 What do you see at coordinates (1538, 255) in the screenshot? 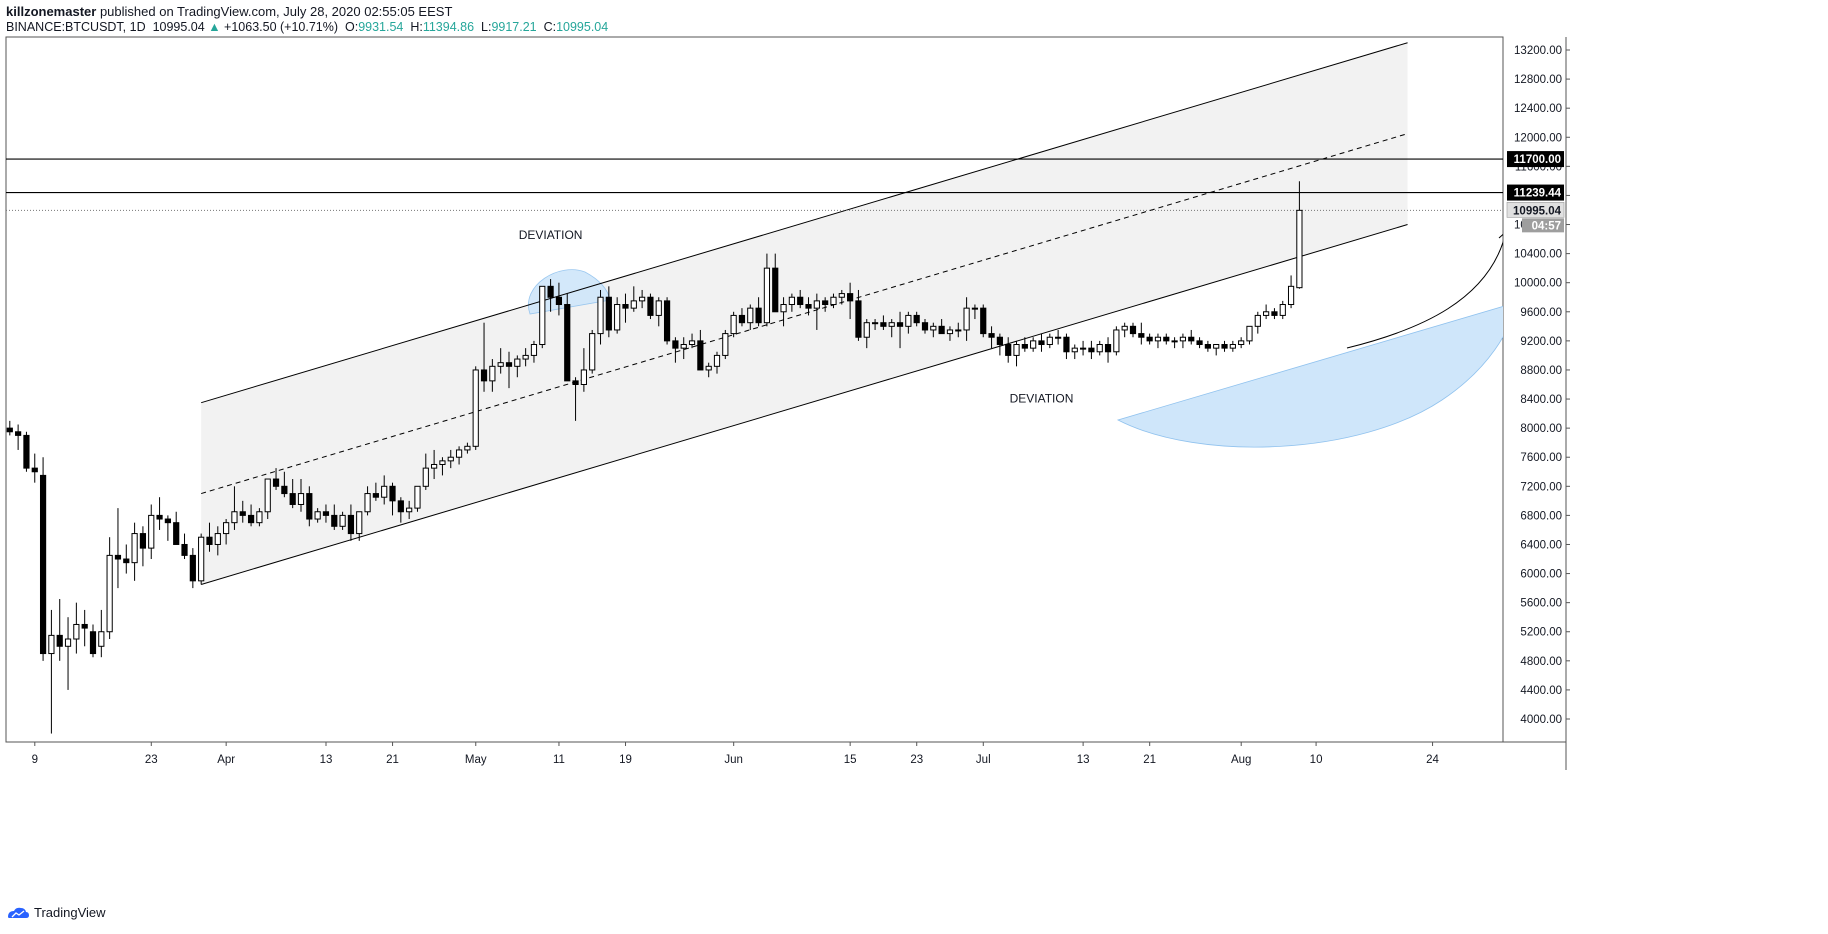
I see `y-tick-label: 10400.00` at bounding box center [1538, 255].